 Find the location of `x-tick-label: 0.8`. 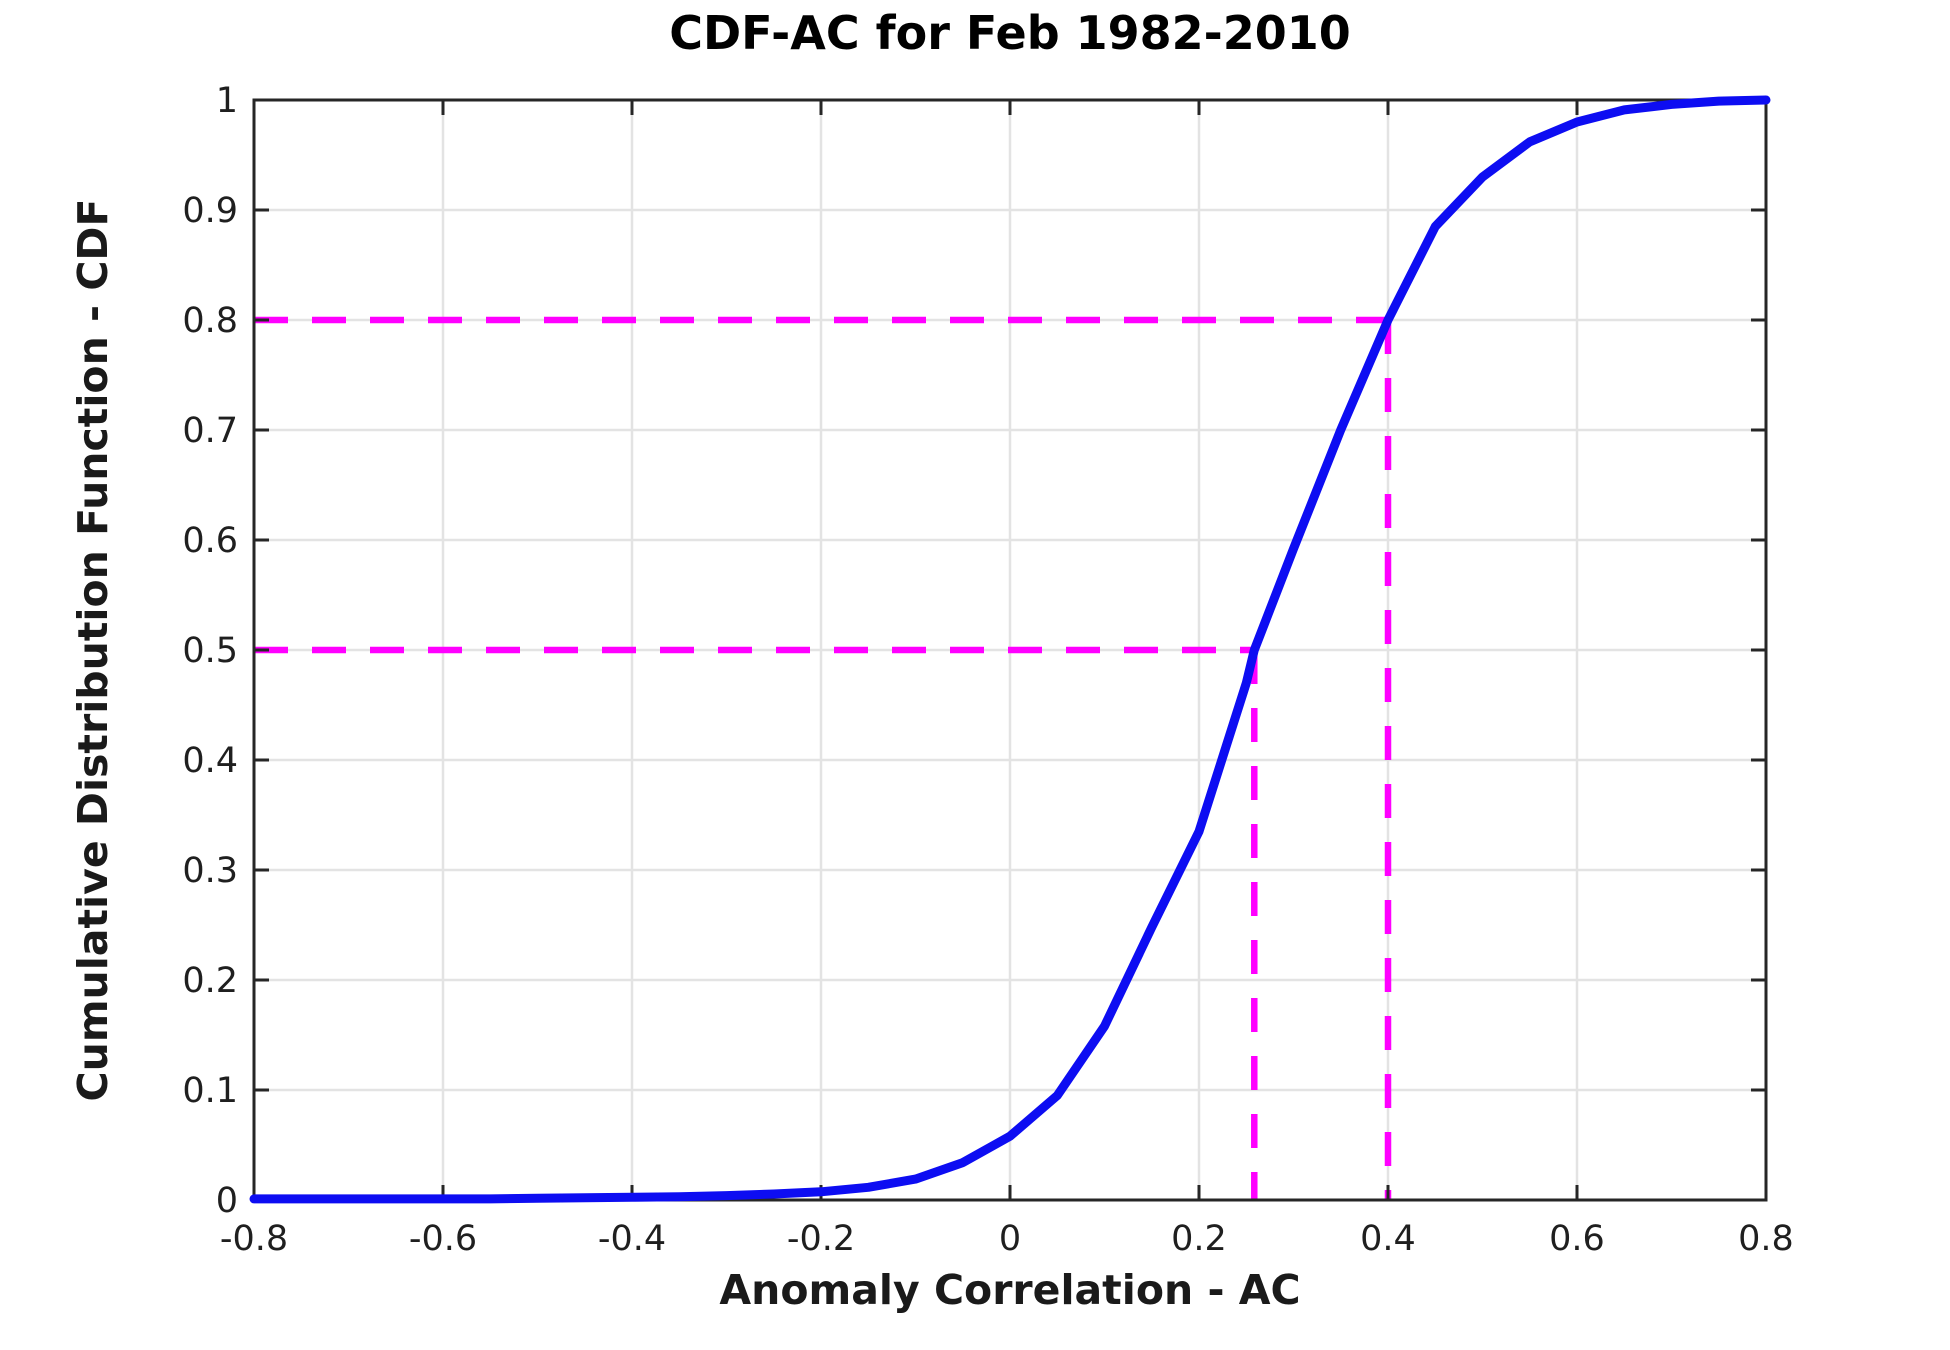

x-tick-label: 0.8 is located at coordinates (1766, 1239).